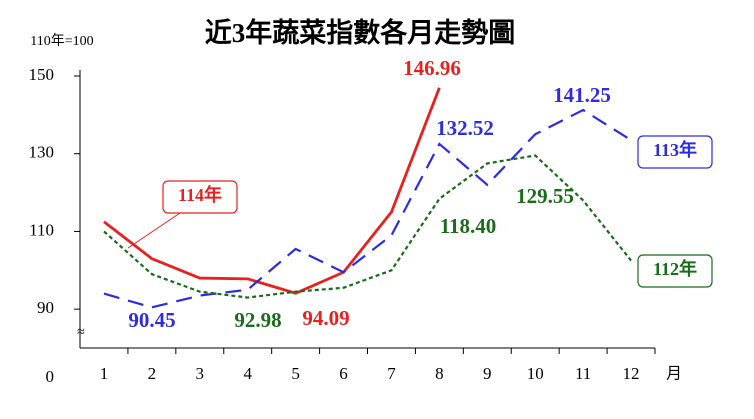 The width and height of the screenshot is (754, 419). Describe the element at coordinates (50, 376) in the screenshot. I see `y-tick-label: 0` at that location.